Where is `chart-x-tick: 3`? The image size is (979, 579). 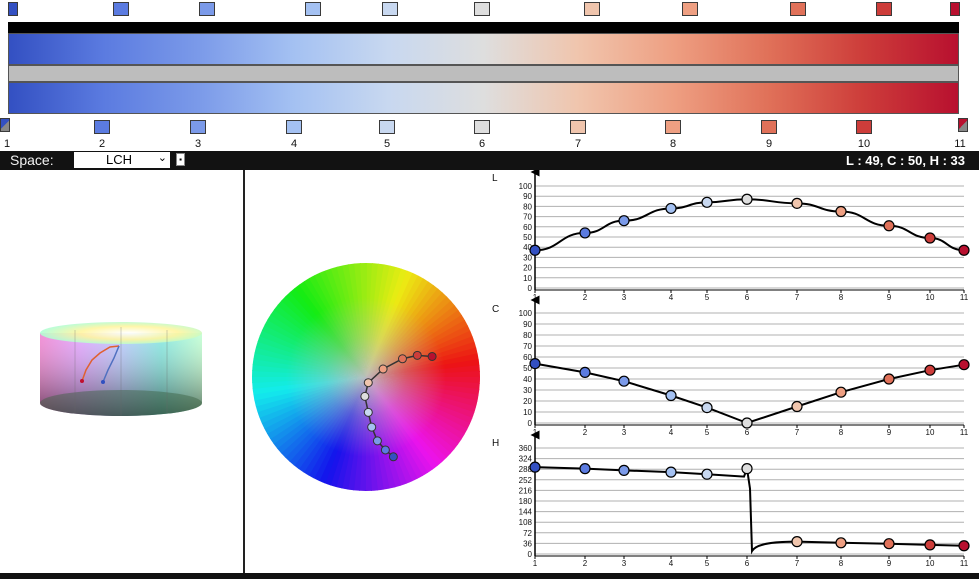
chart-x-tick: 3 is located at coordinates (624, 432).